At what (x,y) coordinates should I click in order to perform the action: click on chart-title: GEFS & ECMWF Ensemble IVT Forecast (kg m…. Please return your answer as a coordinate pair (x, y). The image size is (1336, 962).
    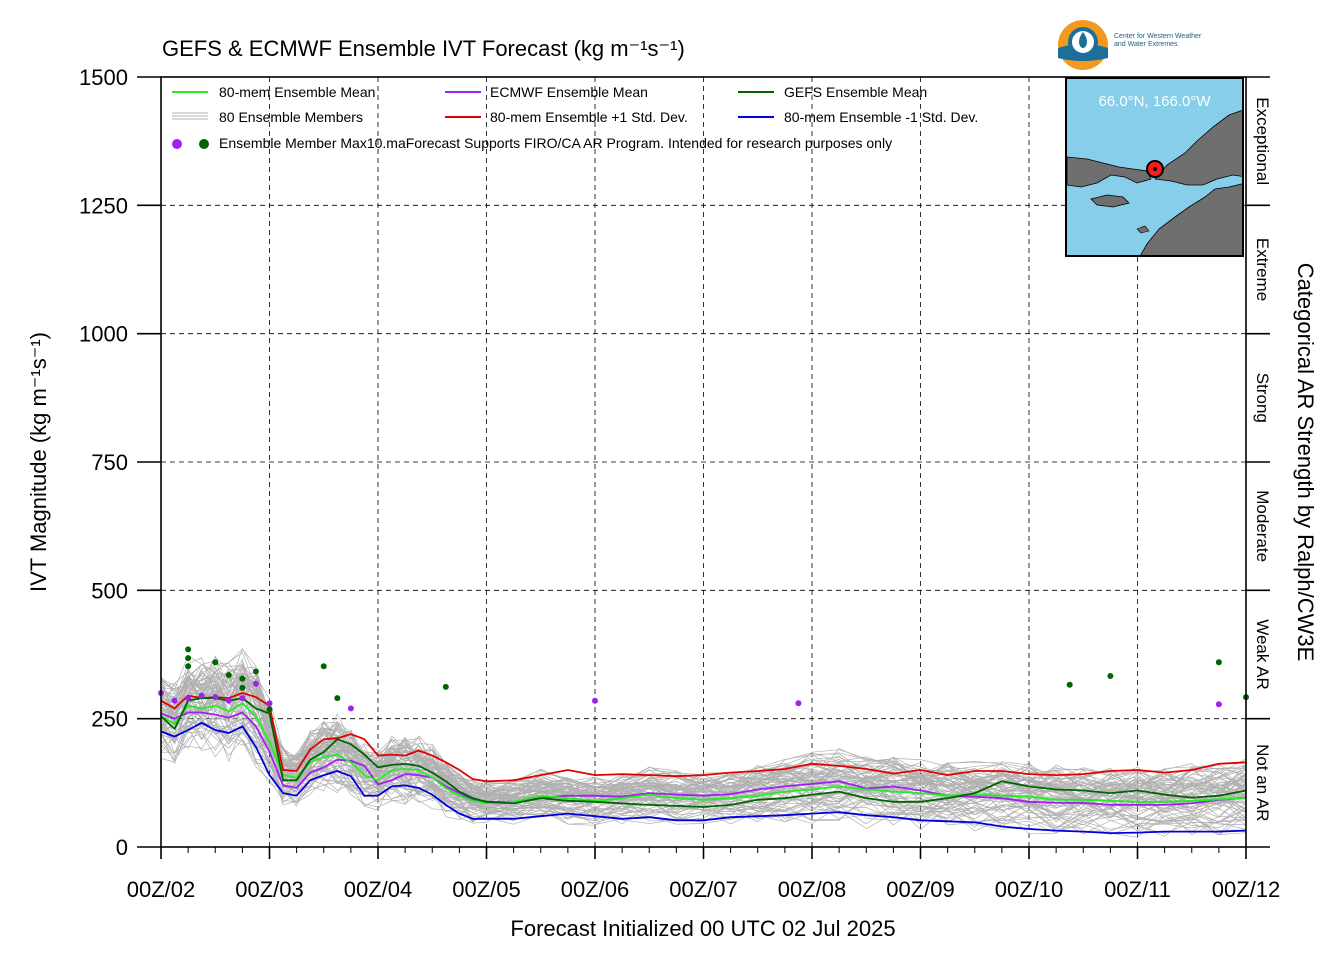
    Looking at the image, I should click on (423, 48).